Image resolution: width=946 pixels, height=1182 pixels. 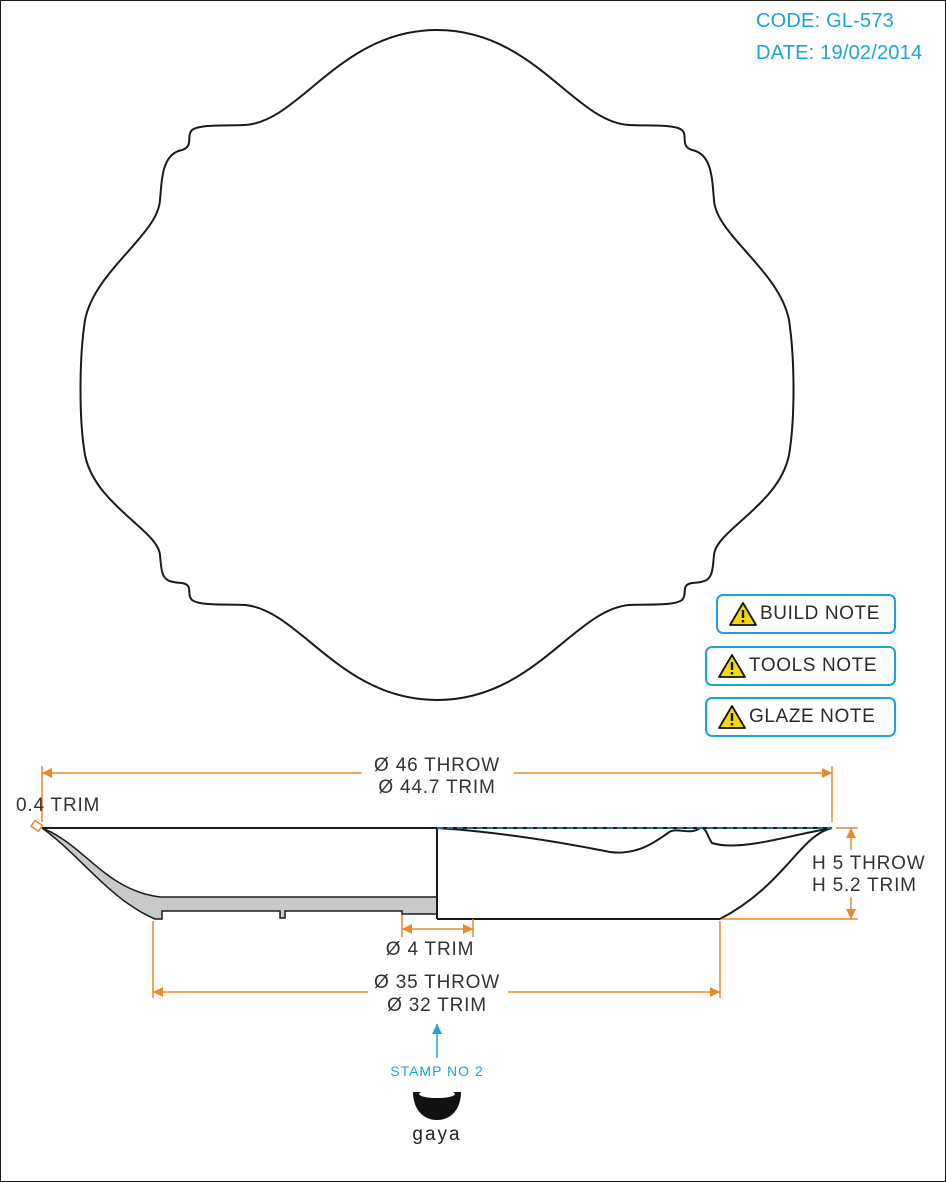 What do you see at coordinates (437, 765) in the screenshot?
I see `outer-throw-label: Ø 46 THROW` at bounding box center [437, 765].